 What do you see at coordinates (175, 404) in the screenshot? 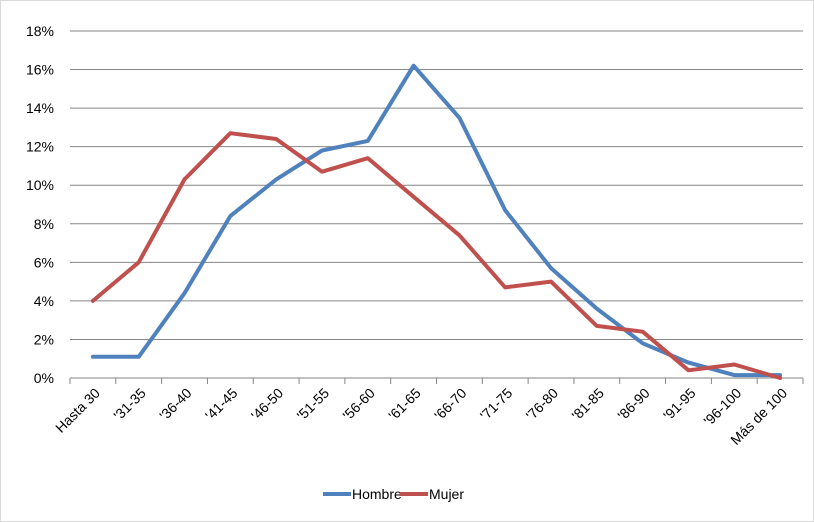
I see `x-tick-label: '36-40` at bounding box center [175, 404].